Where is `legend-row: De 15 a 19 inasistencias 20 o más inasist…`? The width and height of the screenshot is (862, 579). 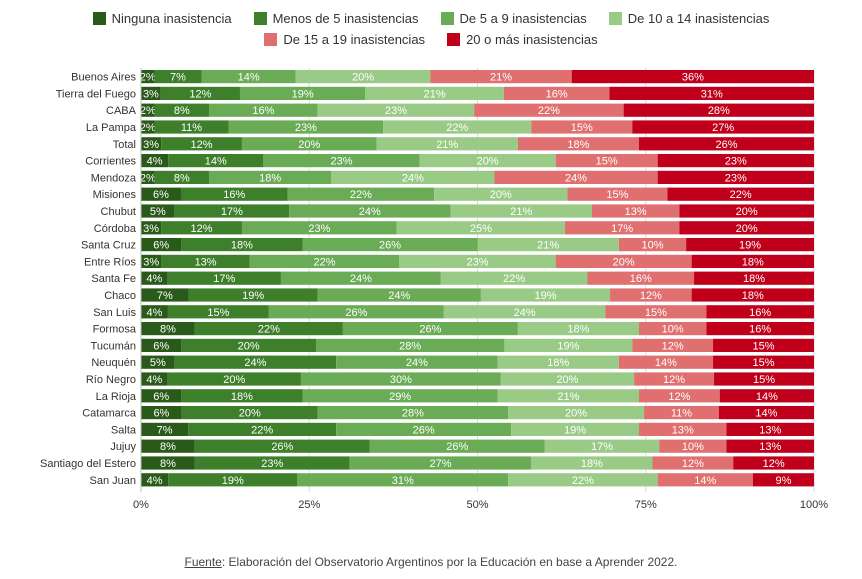
legend-row: De 15 a 19 inasistencias 20 o más inasist… is located at coordinates (431, 39).